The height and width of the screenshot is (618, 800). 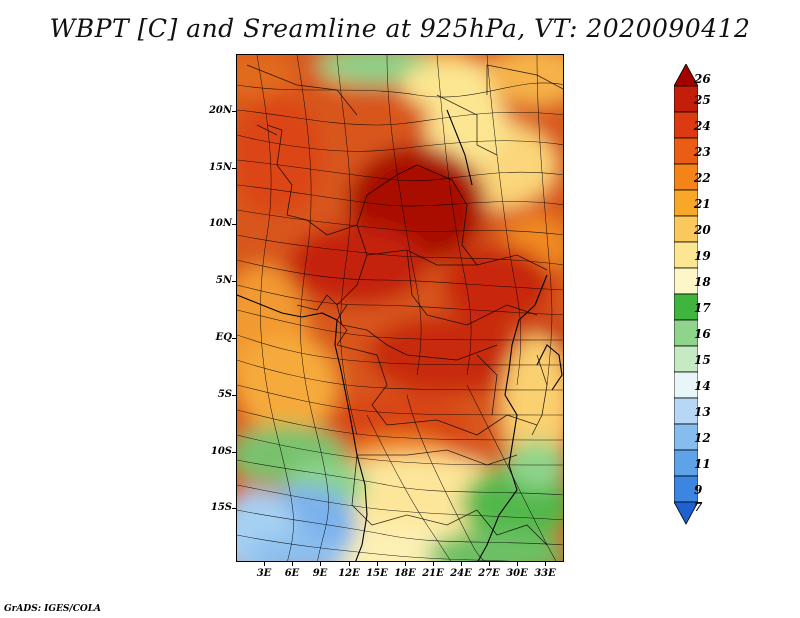 What do you see at coordinates (220, 110) in the screenshot?
I see `lat-label-20n: 20N` at bounding box center [220, 110].